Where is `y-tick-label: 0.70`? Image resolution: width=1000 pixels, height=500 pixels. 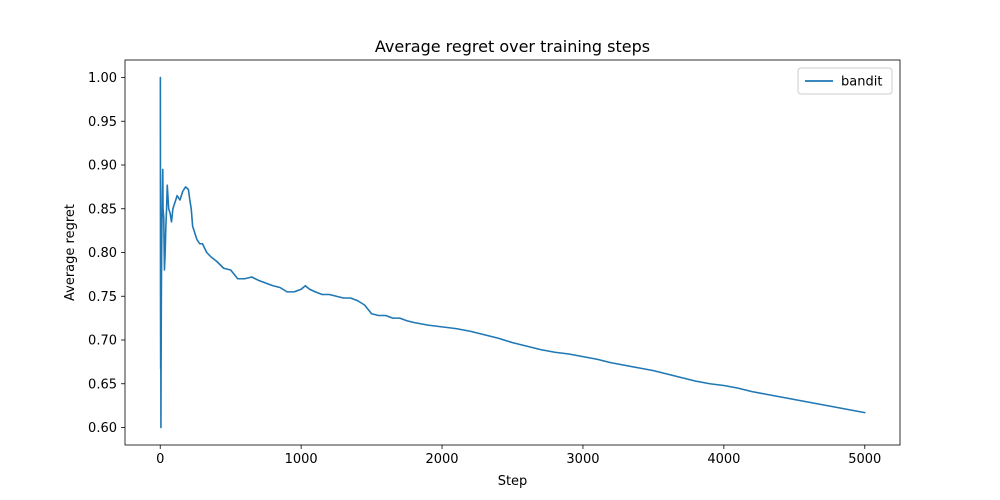 y-tick-label: 0.70 is located at coordinates (102, 341).